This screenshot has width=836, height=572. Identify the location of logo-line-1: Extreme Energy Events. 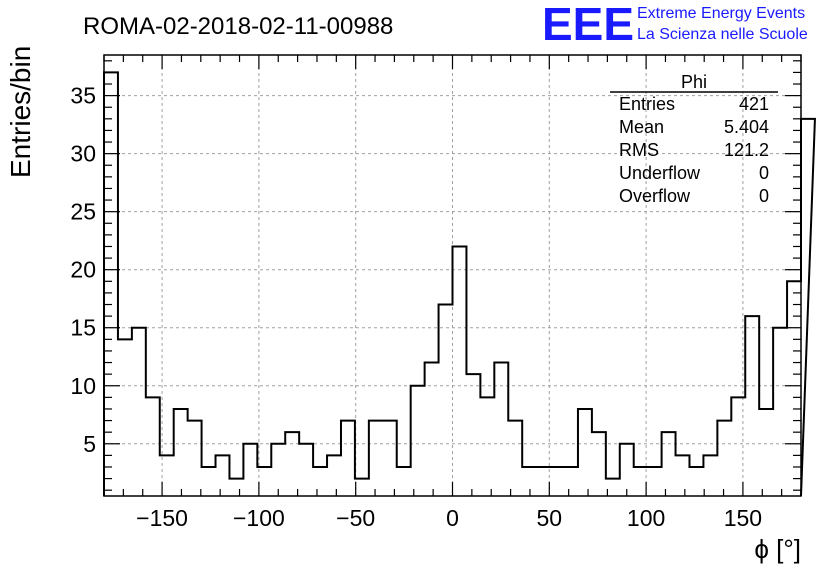
(721, 13).